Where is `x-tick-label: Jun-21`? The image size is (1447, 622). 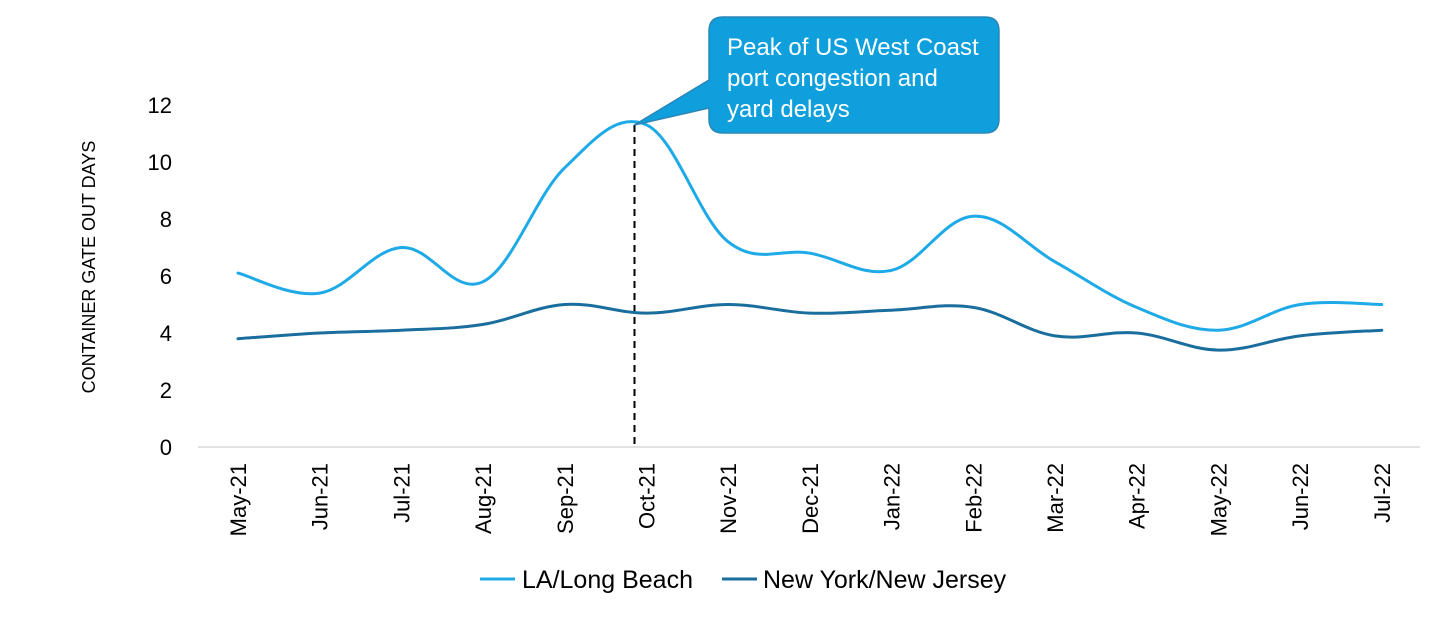 x-tick-label: Jun-21 is located at coordinates (320, 496).